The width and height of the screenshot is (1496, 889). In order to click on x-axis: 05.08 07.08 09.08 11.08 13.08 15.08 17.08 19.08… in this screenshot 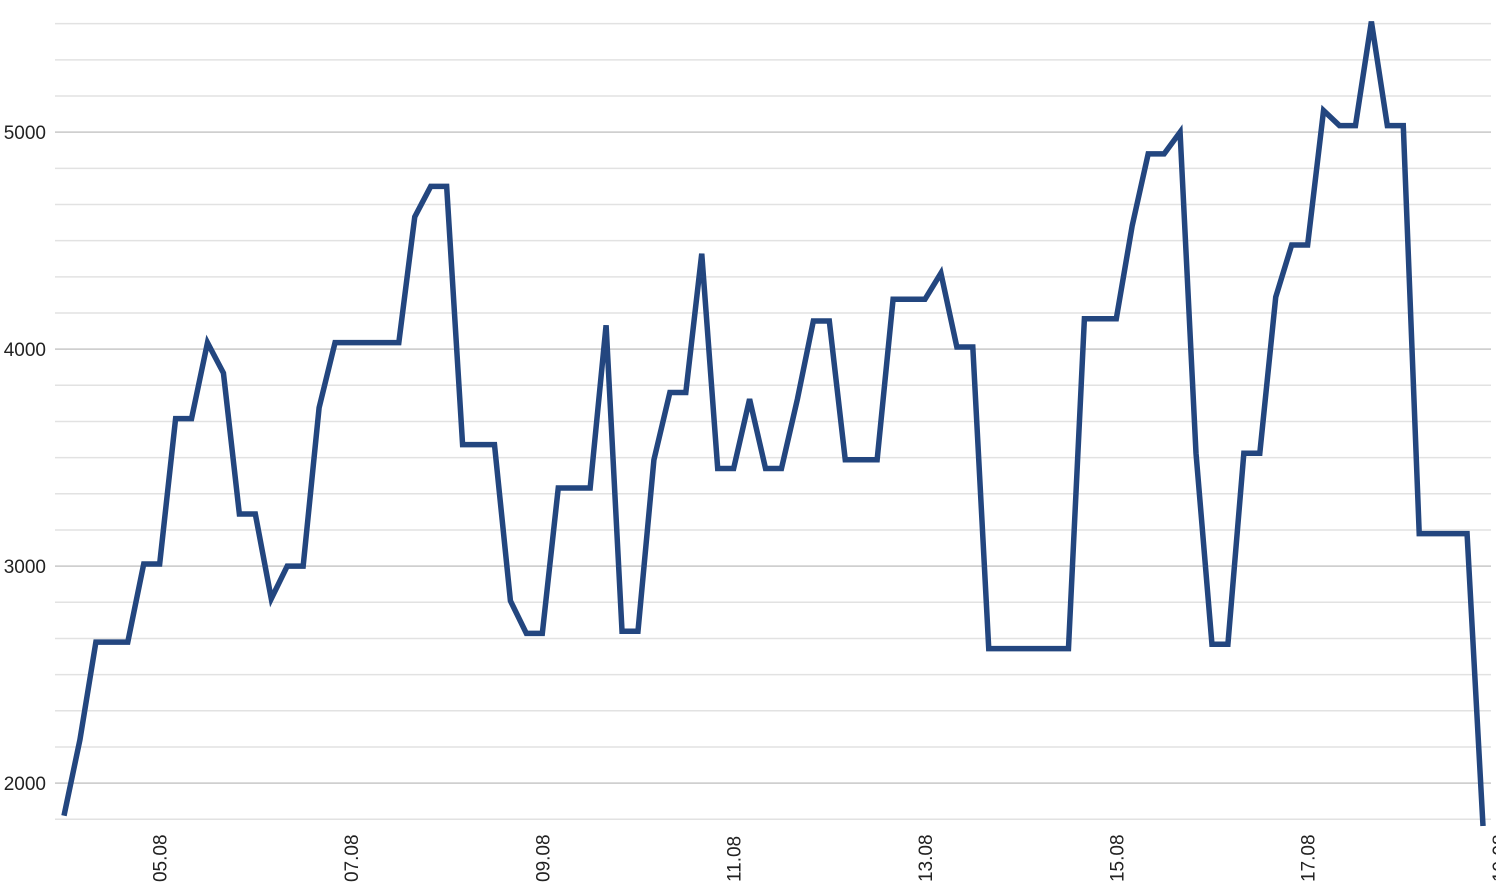, I will do `click(823, 858)`.